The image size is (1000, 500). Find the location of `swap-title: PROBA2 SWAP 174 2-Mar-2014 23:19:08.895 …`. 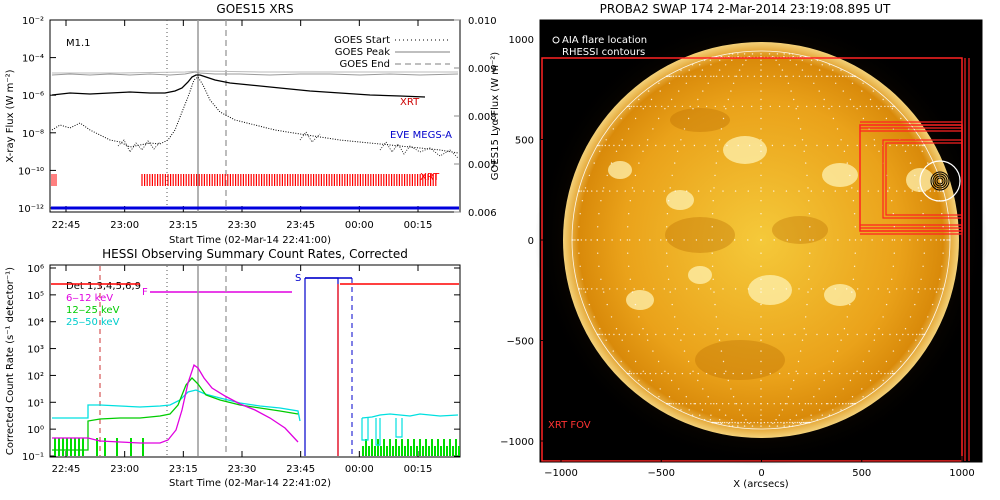

swap-title: PROBA2 SWAP 174 2-Mar-2014 23:19:08.895 … is located at coordinates (745, 9).